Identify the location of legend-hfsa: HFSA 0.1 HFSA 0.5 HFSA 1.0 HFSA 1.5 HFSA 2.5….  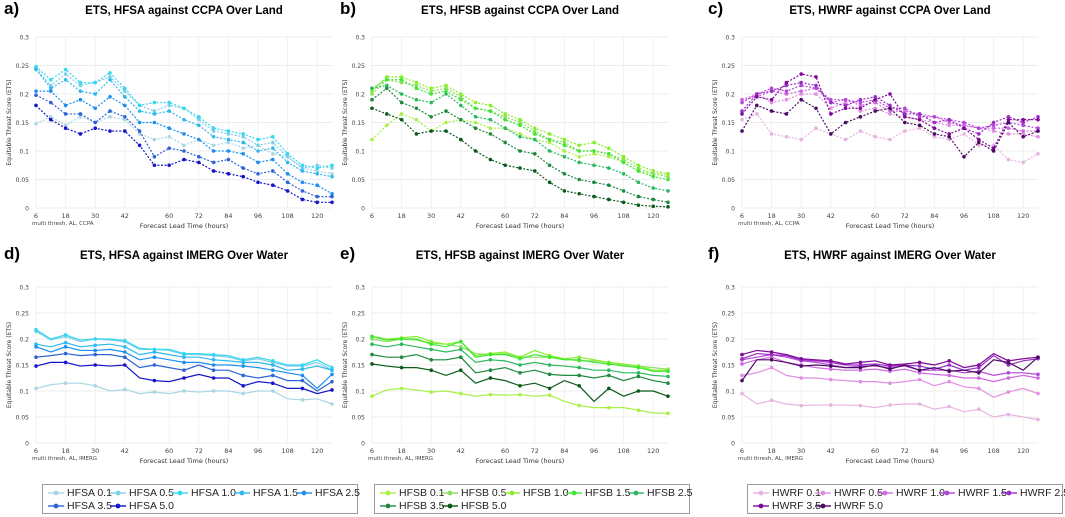
(201, 499).